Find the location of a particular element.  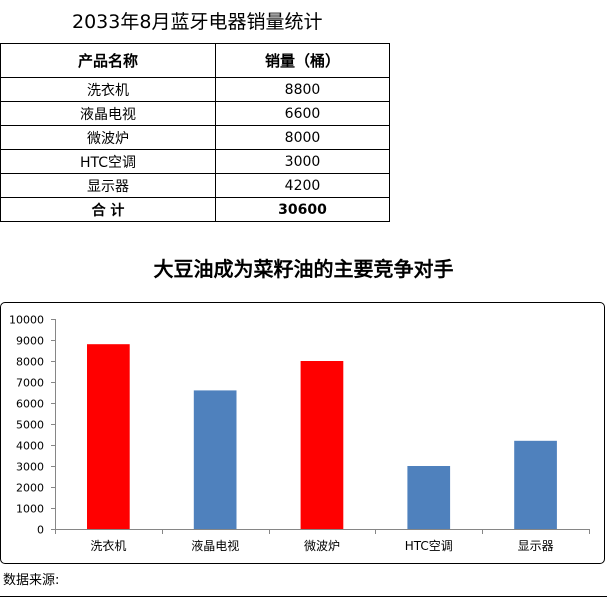

product-name-cell: 显示器 is located at coordinates (108, 185).